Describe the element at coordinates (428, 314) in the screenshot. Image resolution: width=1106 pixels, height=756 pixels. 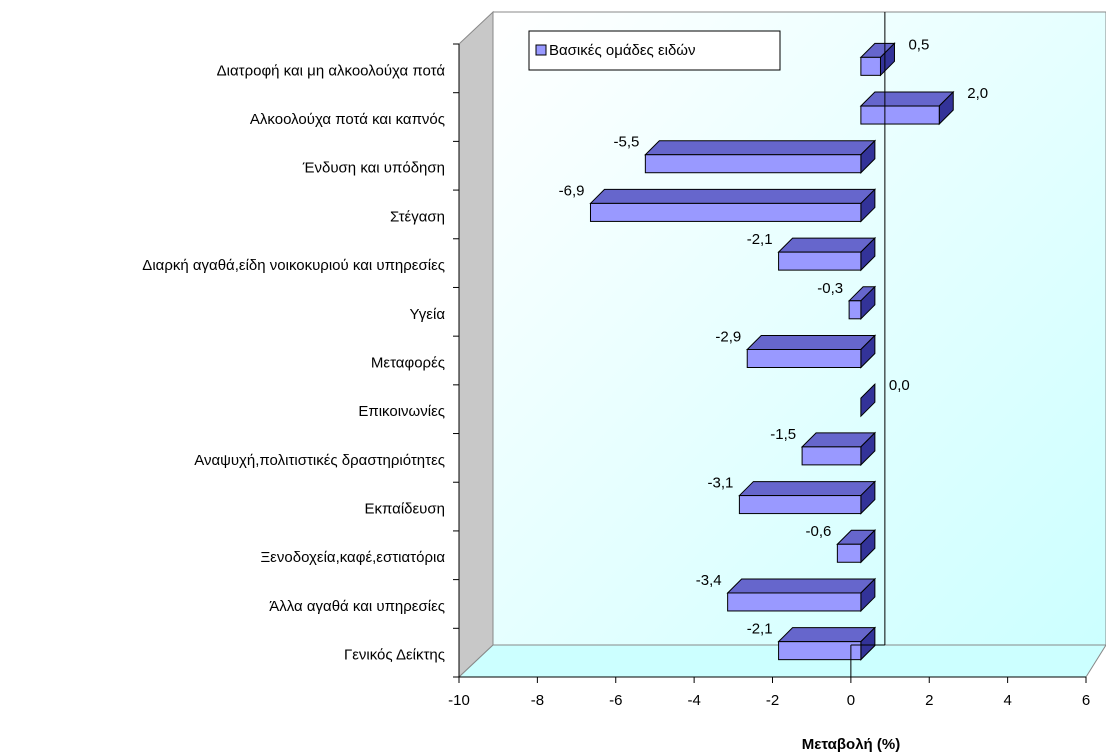
I see `y-tick-label: Υγεία` at that location.